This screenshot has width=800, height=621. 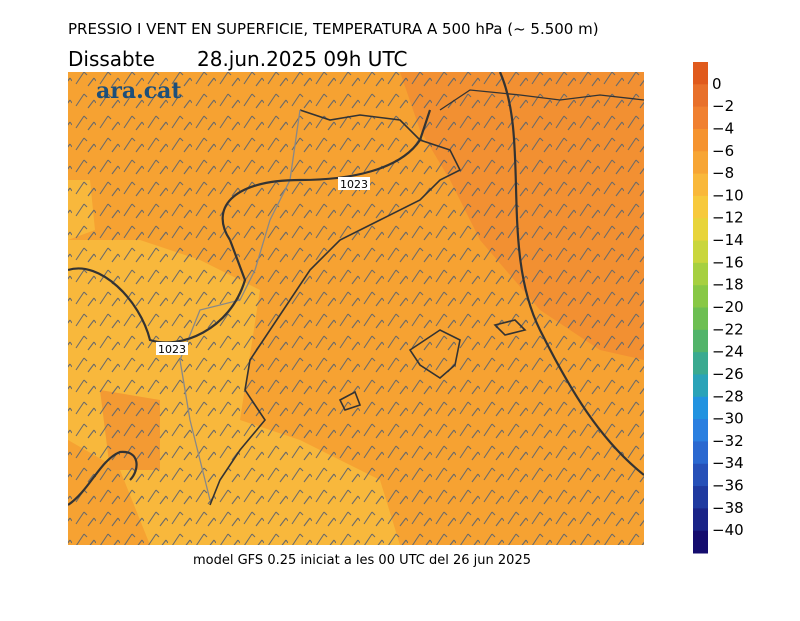 I want to click on colorbar-label: −36, so click(x=728, y=486).